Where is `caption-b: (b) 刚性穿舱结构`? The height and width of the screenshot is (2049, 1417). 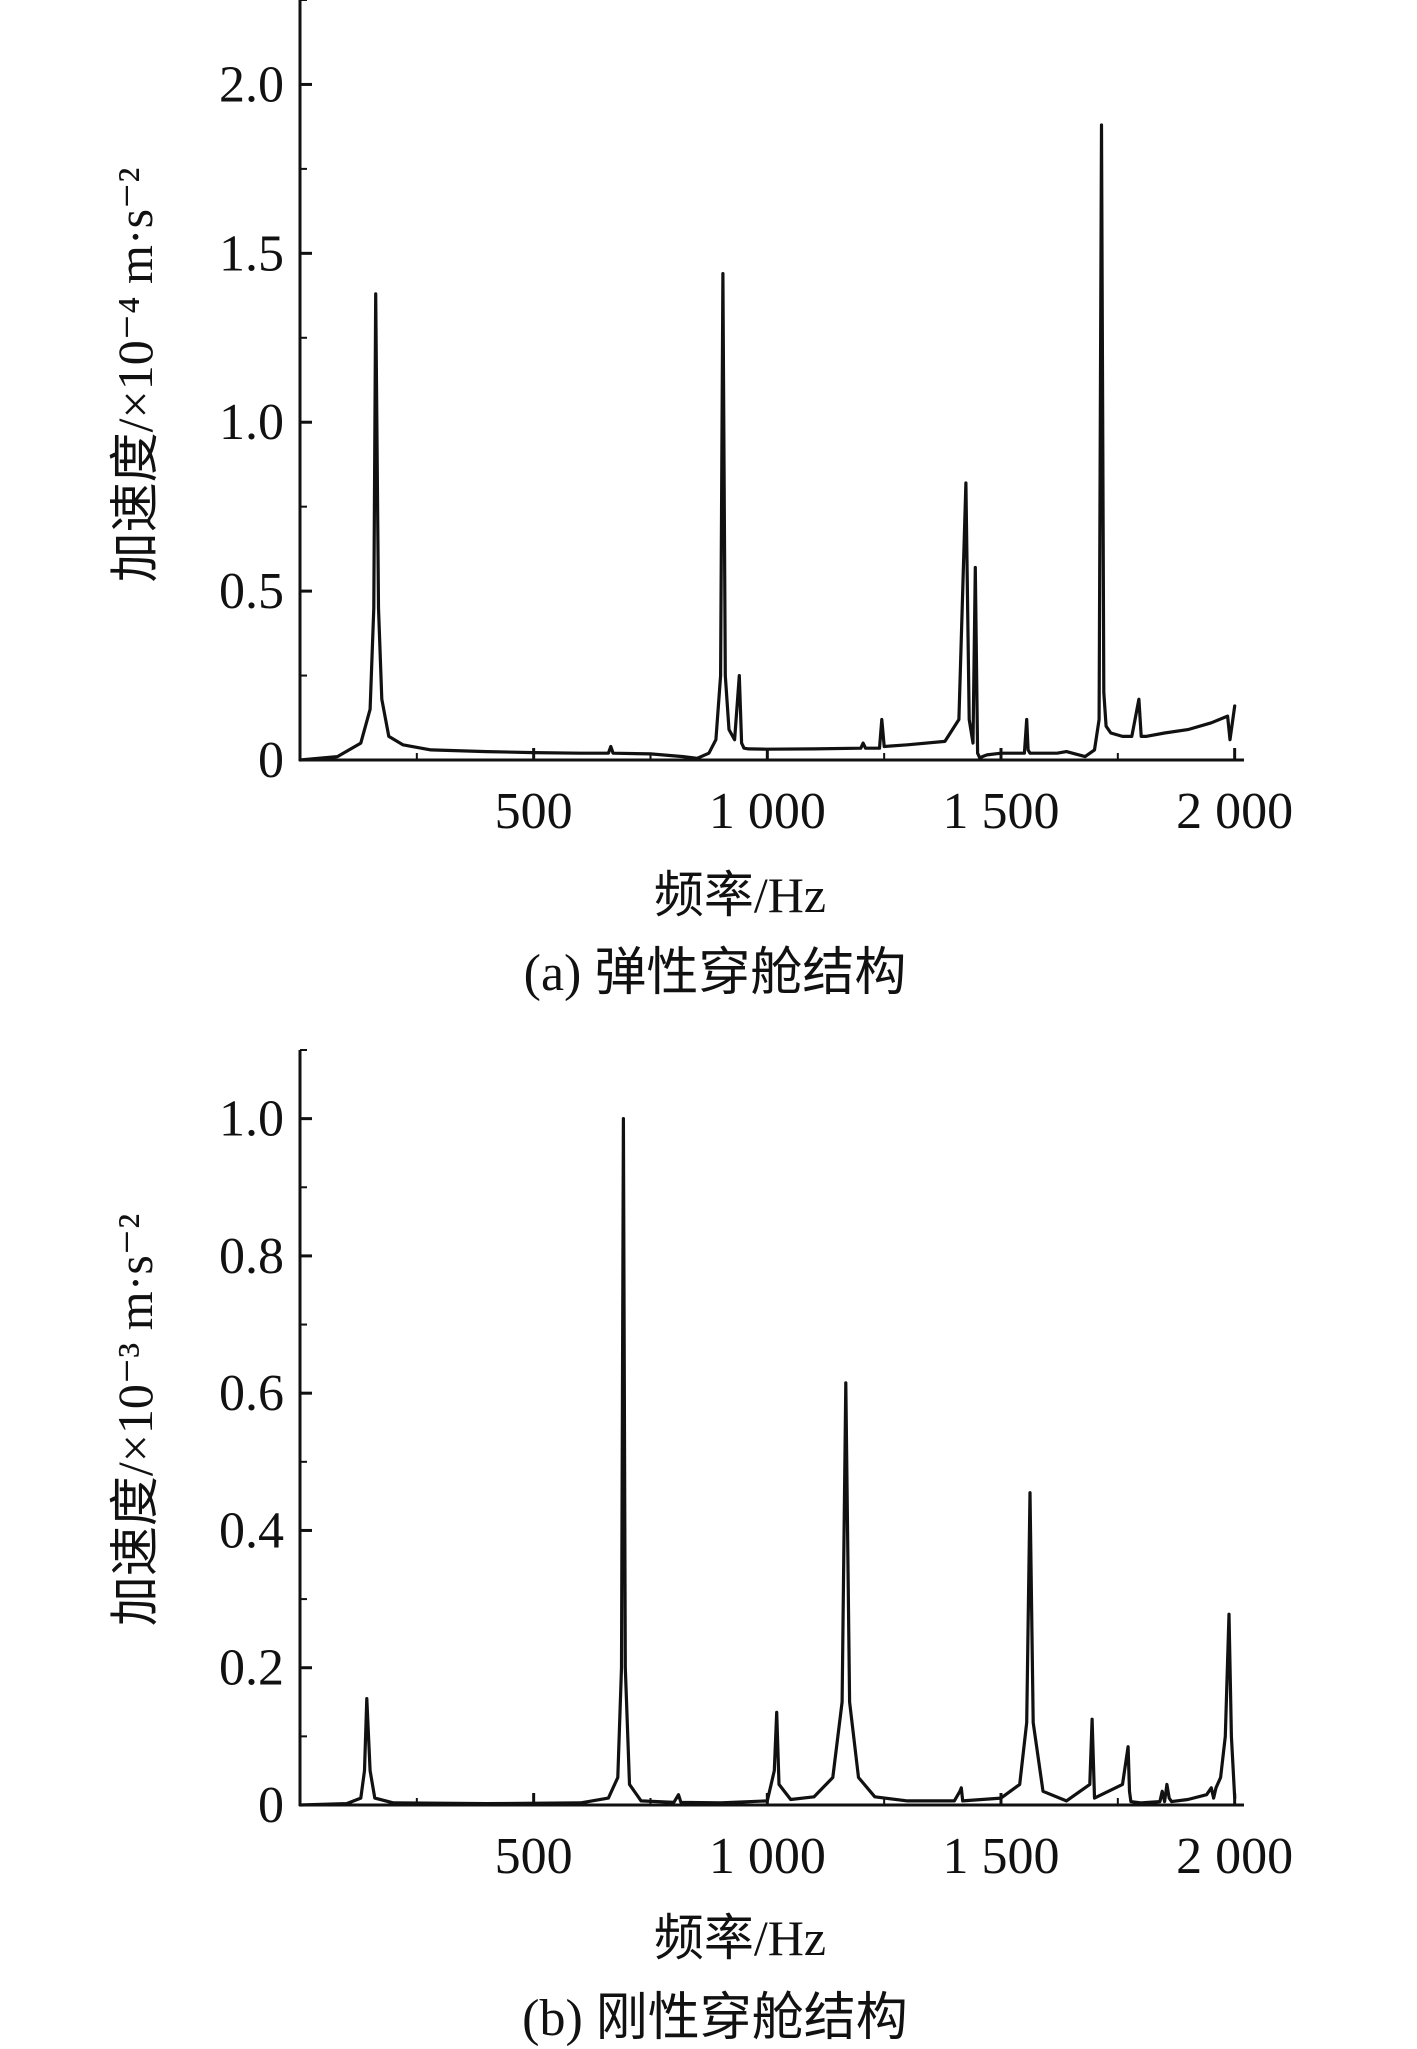 caption-b: (b) 刚性穿舱结构 is located at coordinates (715, 2018).